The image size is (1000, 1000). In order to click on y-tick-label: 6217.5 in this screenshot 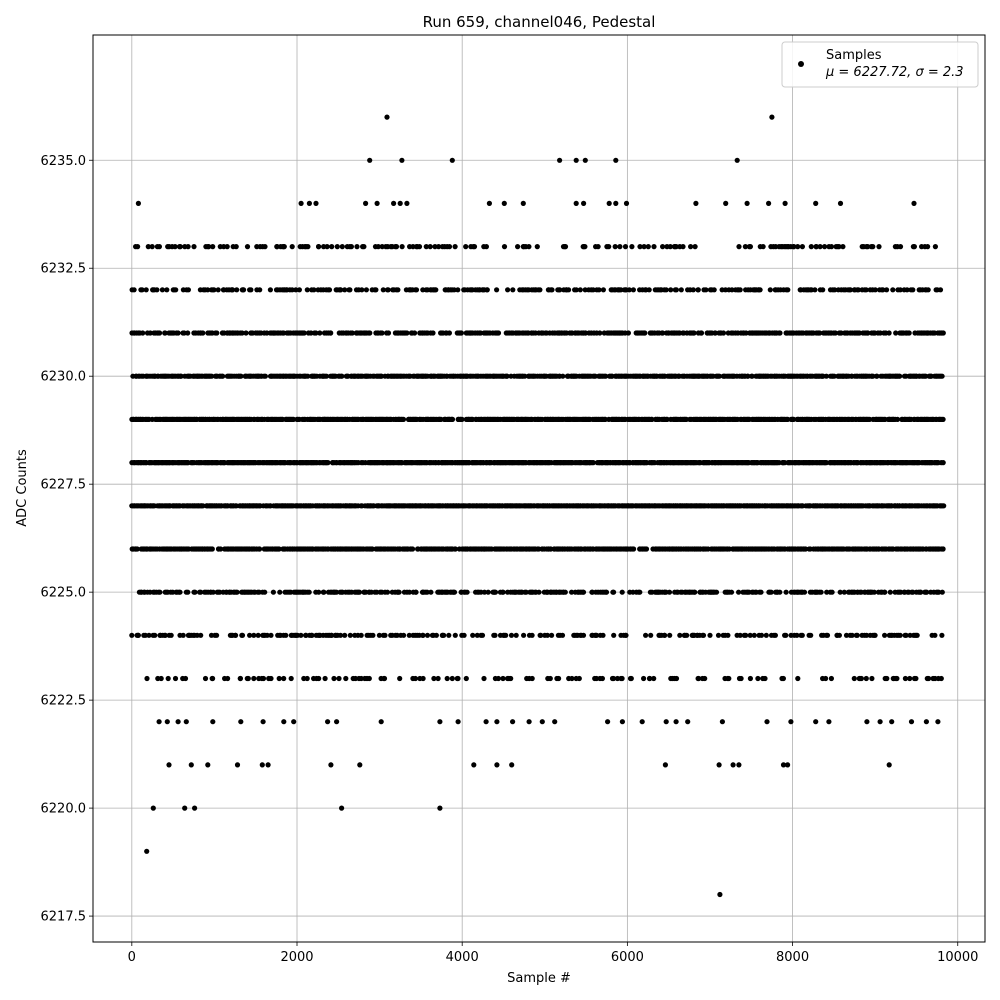, I will do `click(64, 917)`.